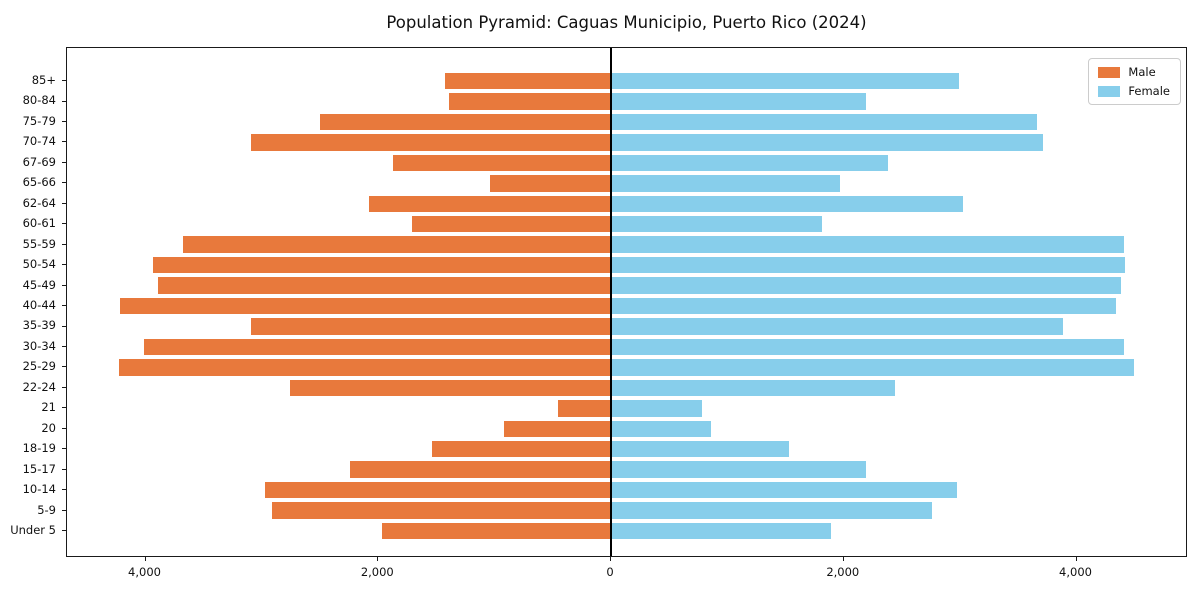 The image size is (1200, 600). Describe the element at coordinates (39, 161) in the screenshot. I see `y-axis-label: 67-69` at that location.